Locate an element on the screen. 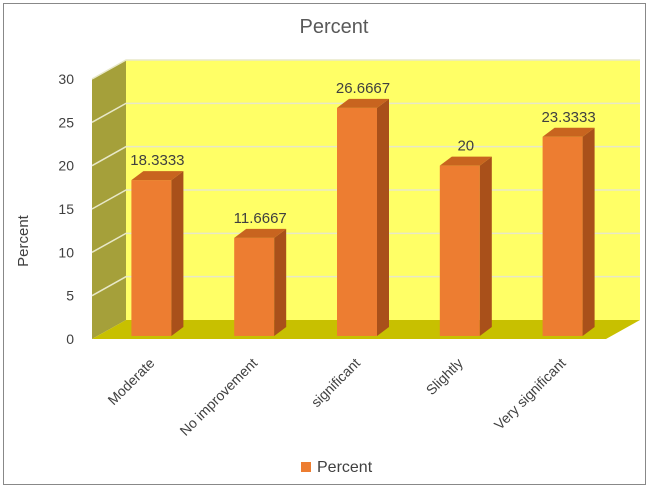  legend-swatch is located at coordinates (306, 467).